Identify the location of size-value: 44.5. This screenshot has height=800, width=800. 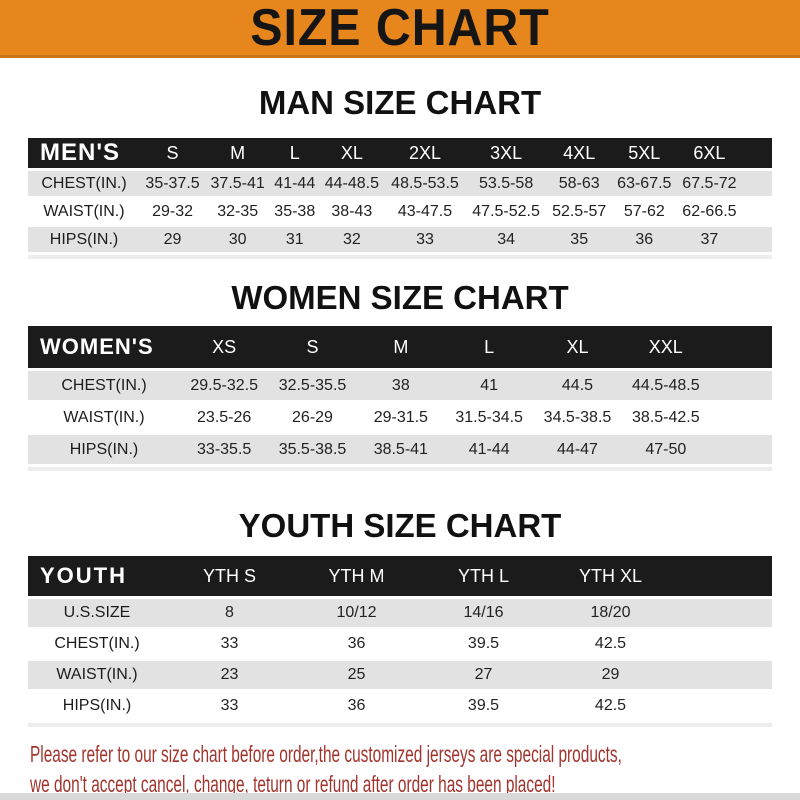
(577, 385).